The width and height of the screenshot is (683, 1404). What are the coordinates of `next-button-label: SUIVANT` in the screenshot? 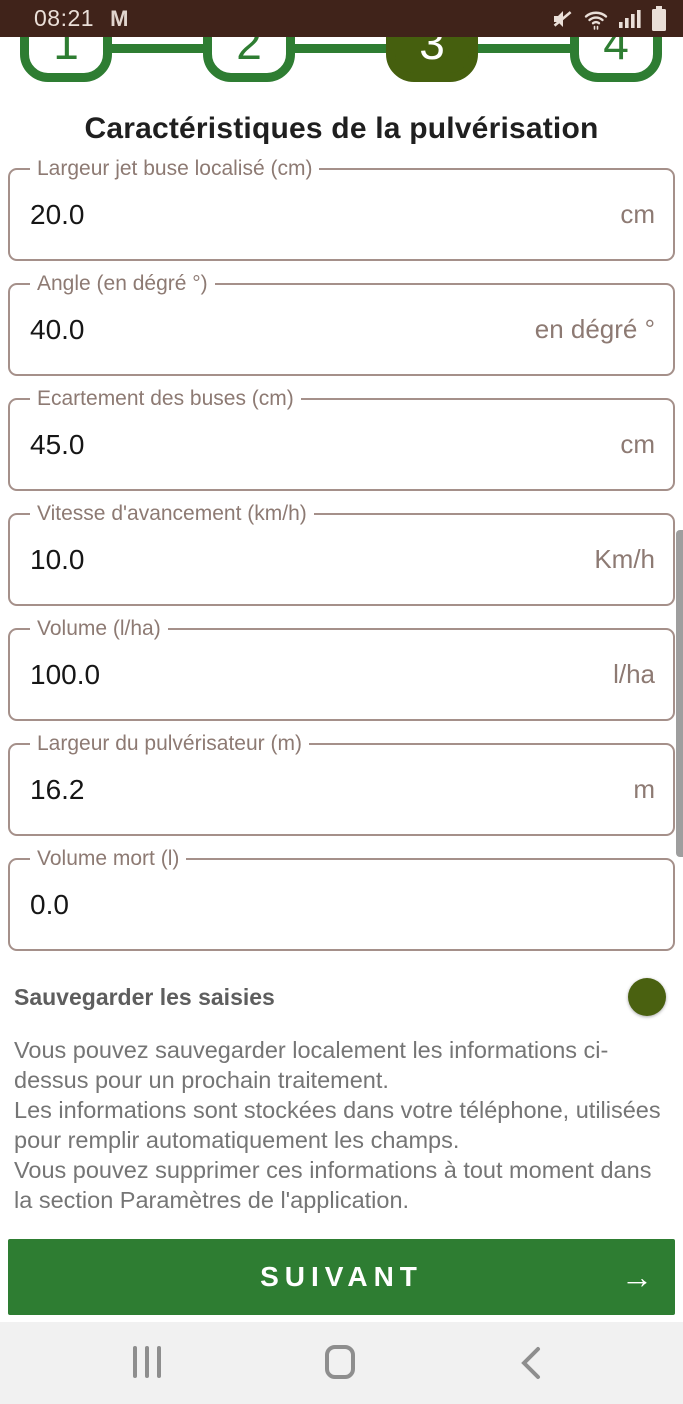 It's located at (341, 1276).